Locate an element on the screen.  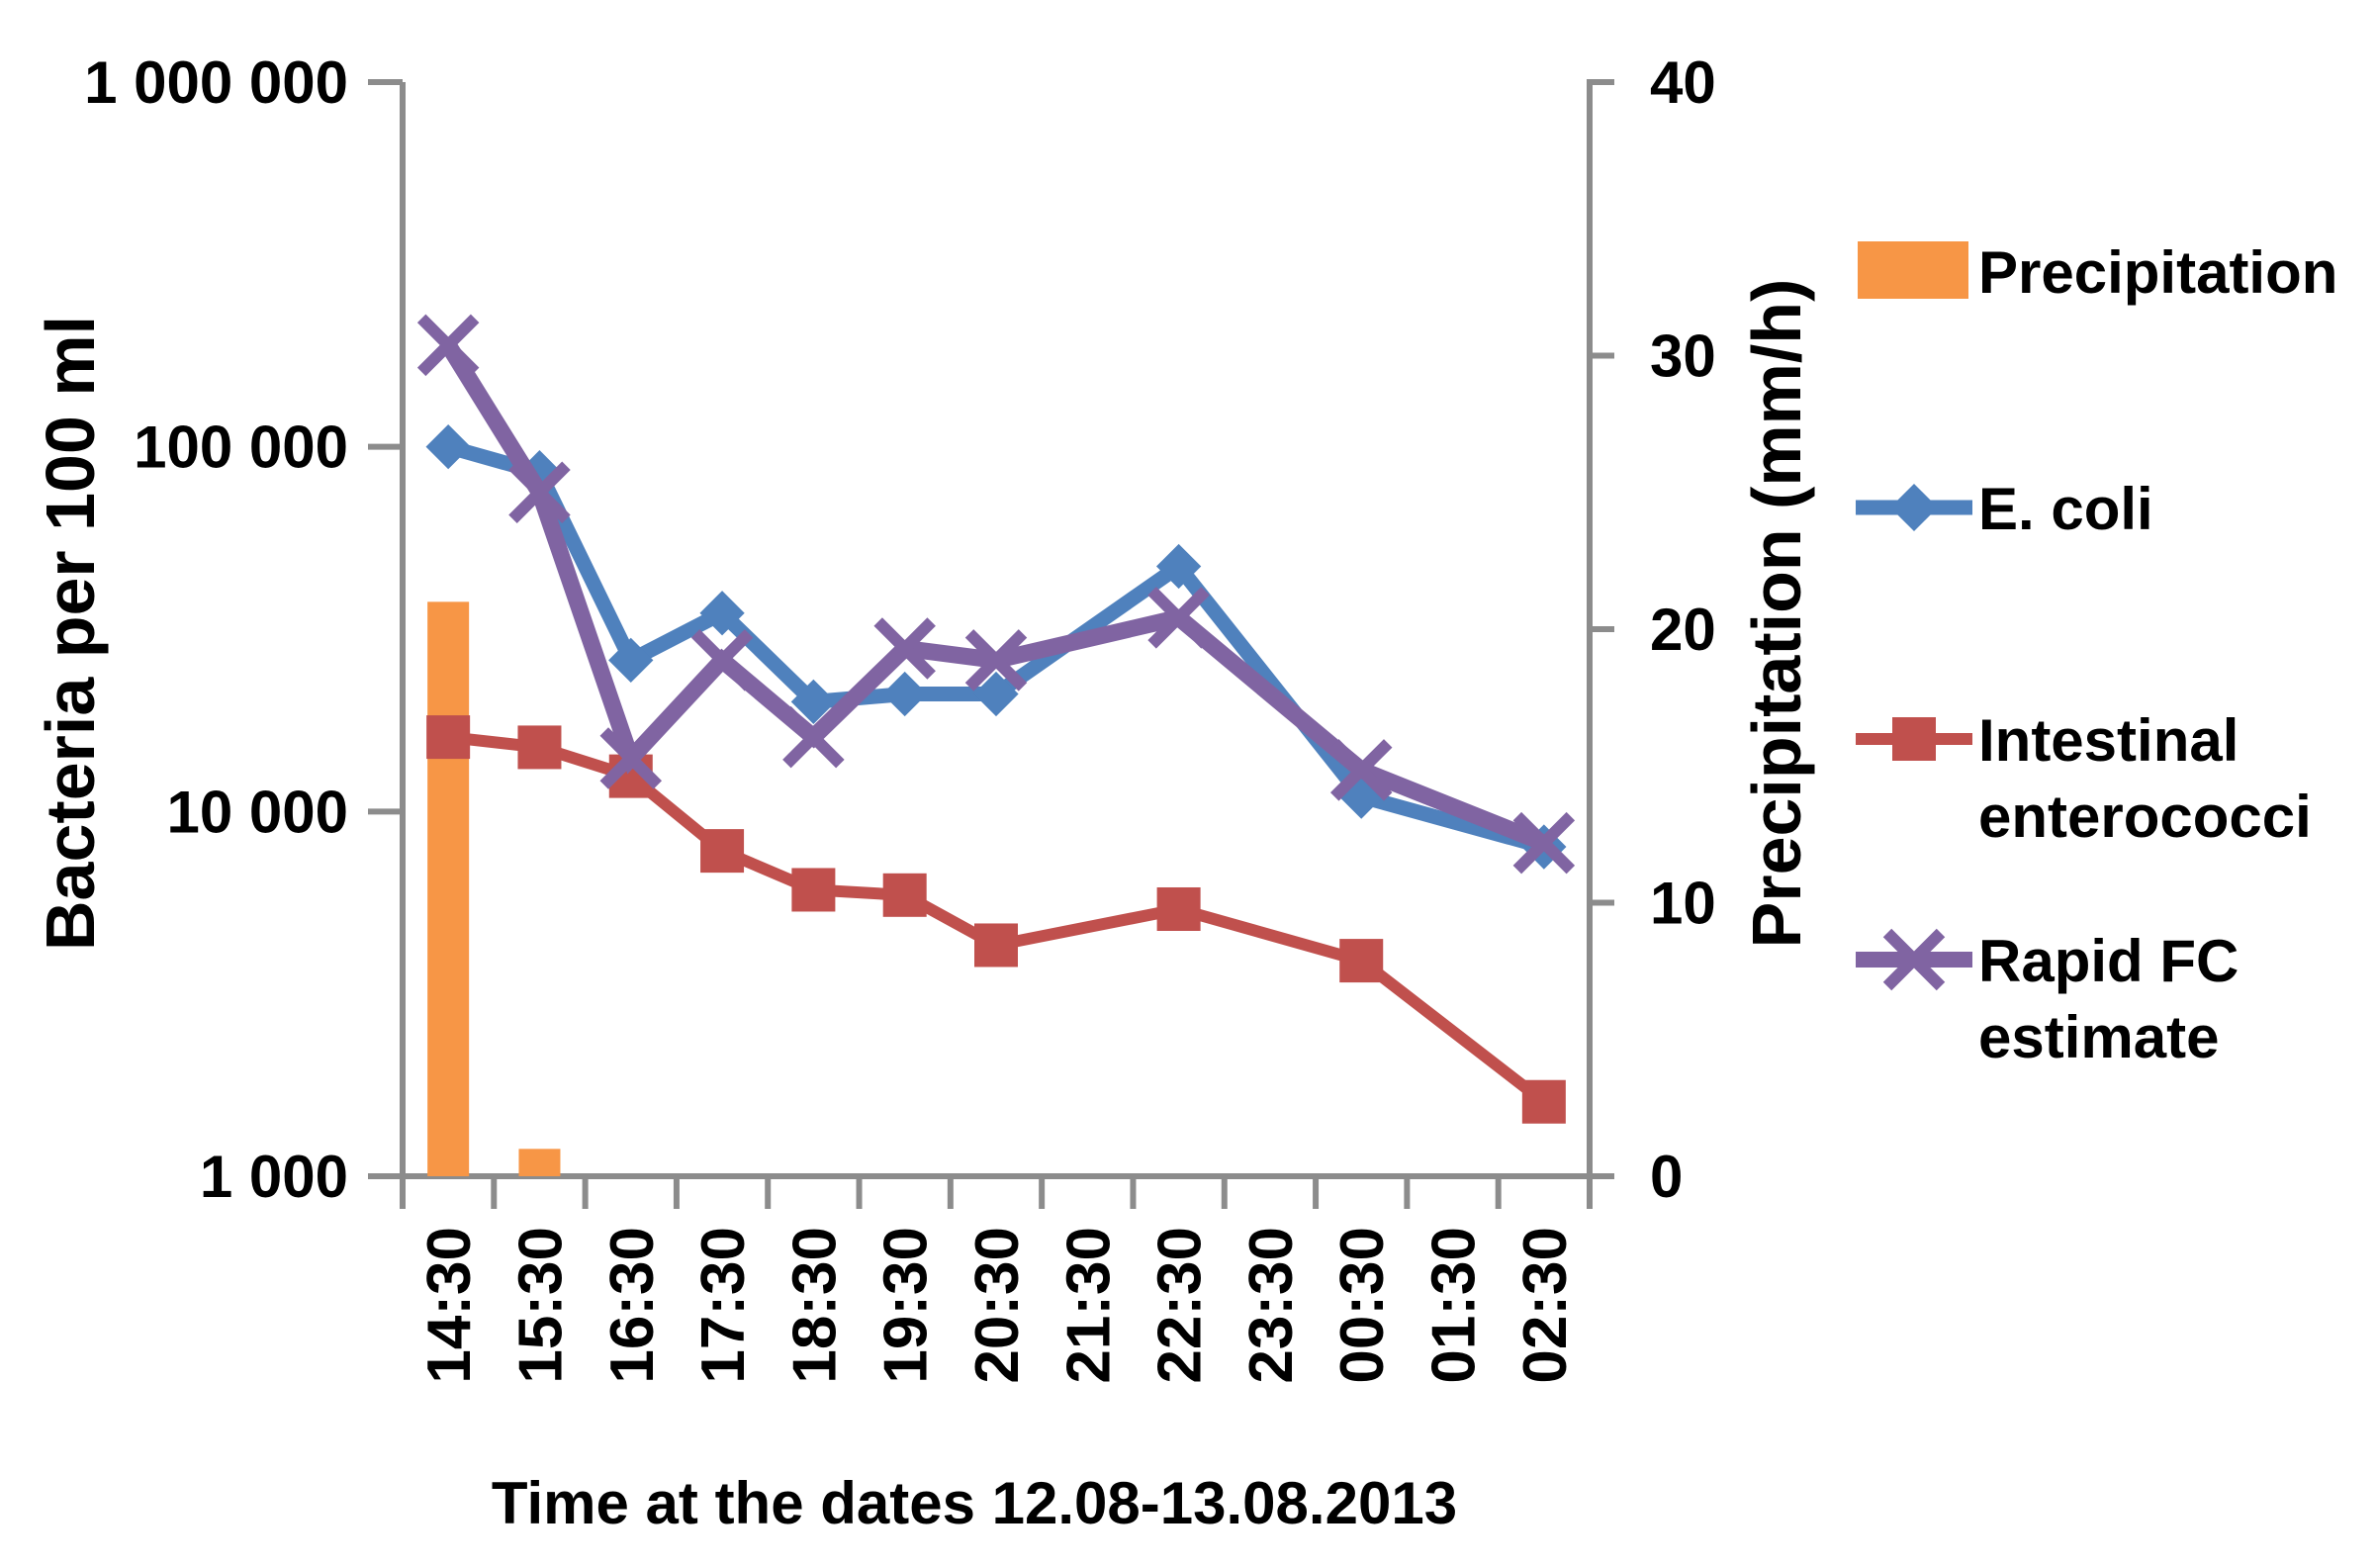
legend-item-e-coli: E. coli is located at coordinates (2005, 509).